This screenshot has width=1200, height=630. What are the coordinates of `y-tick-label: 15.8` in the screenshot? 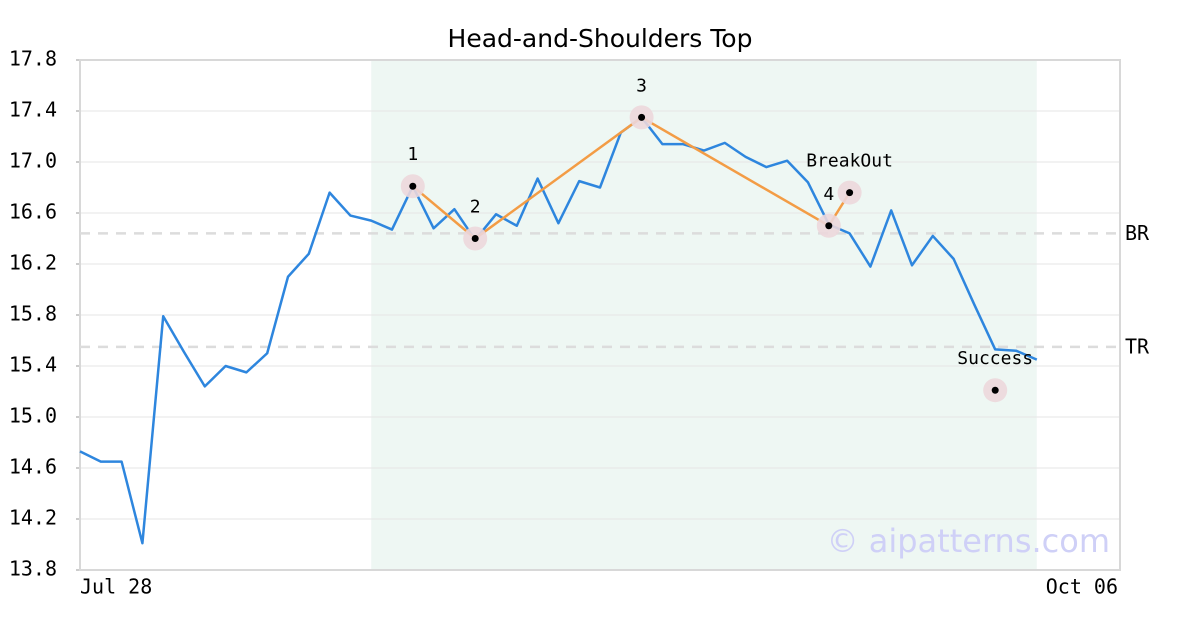 It's located at (33, 314).